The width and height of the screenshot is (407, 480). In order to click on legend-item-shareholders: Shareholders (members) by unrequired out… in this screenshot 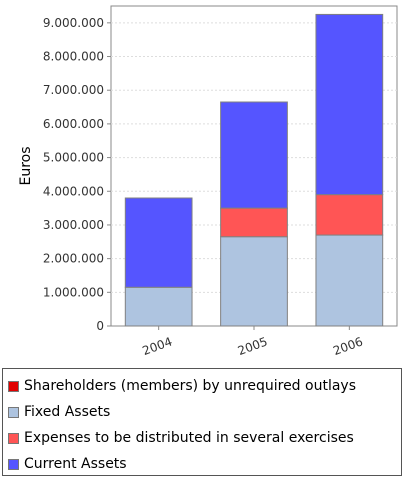, I will do `click(182, 386)`.